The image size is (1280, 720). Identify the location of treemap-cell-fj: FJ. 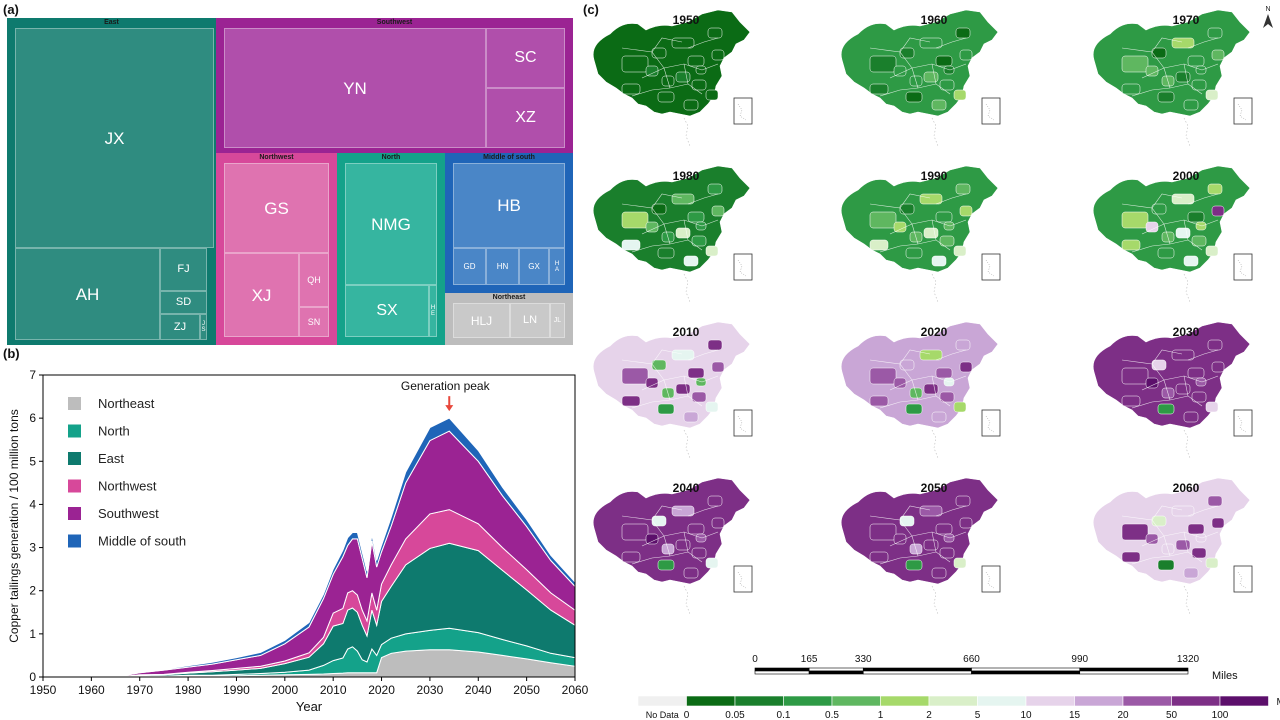
(183, 269).